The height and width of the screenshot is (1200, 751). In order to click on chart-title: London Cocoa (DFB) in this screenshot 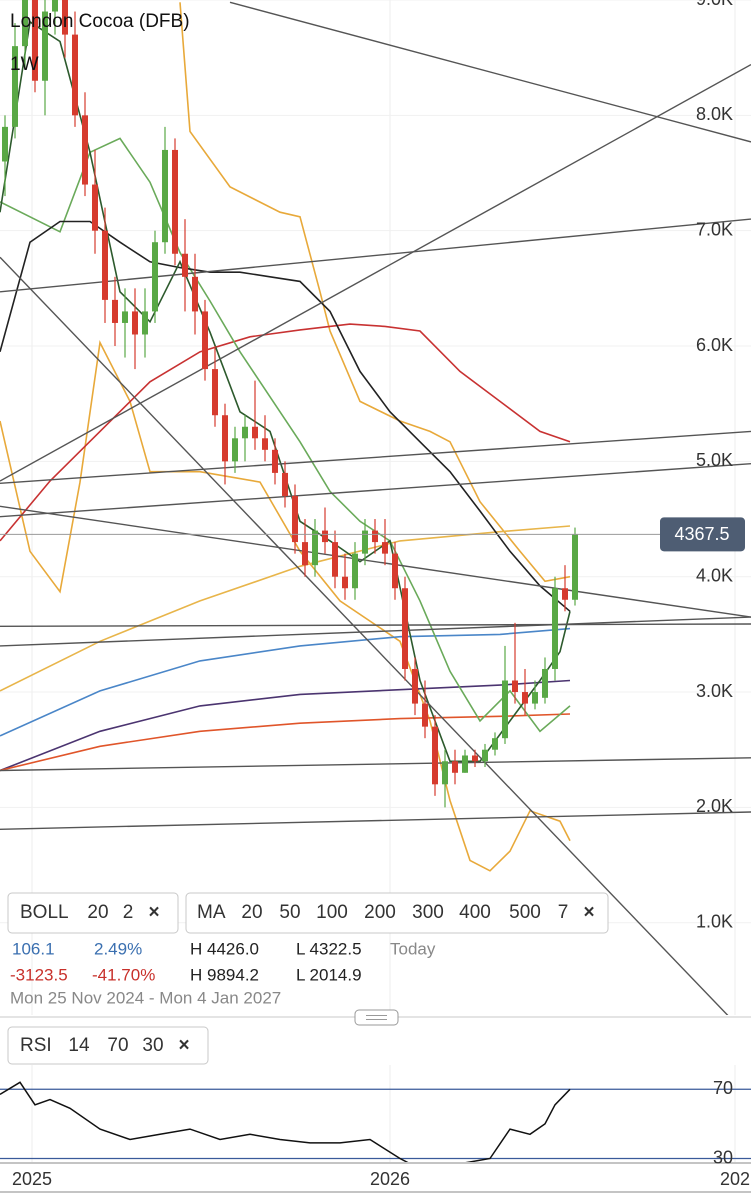, I will do `click(100, 21)`.